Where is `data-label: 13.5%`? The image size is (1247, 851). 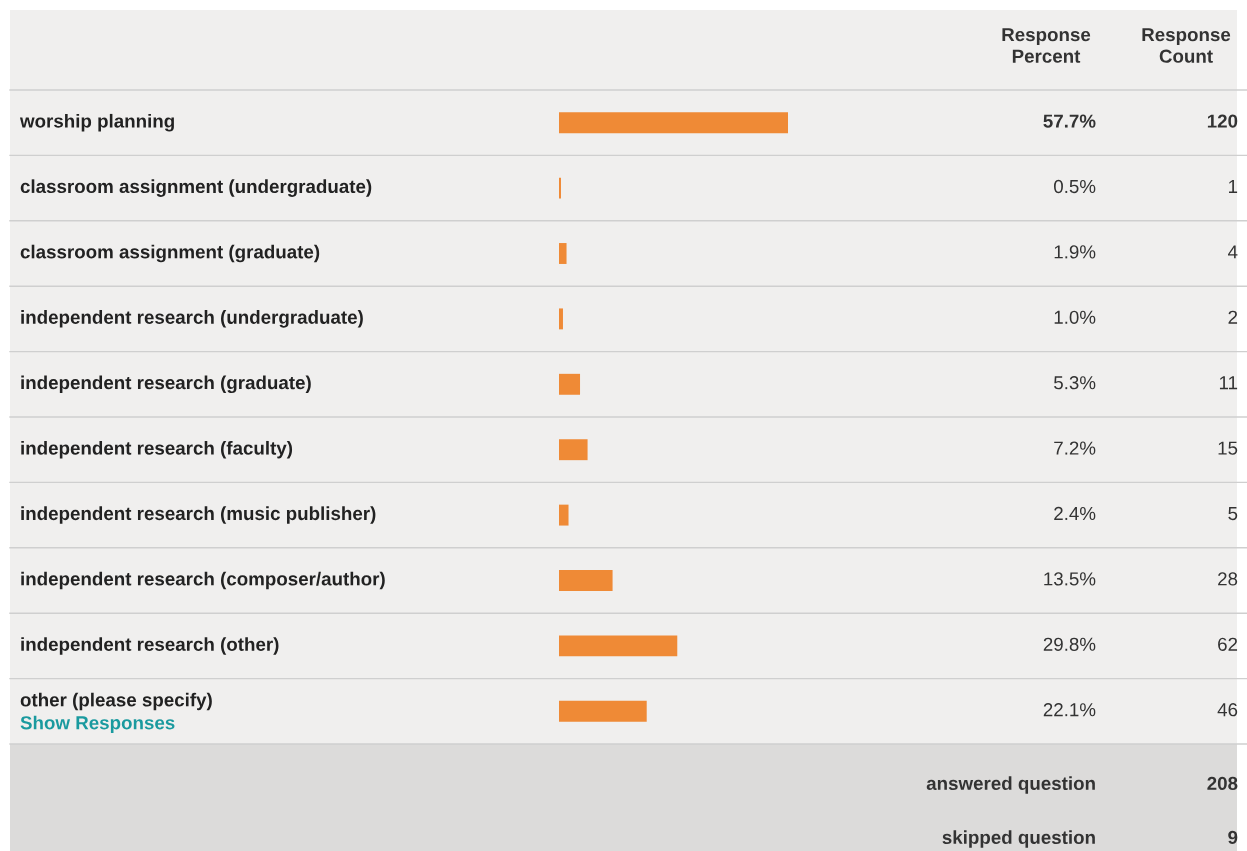
data-label: 13.5% is located at coordinates (1070, 579).